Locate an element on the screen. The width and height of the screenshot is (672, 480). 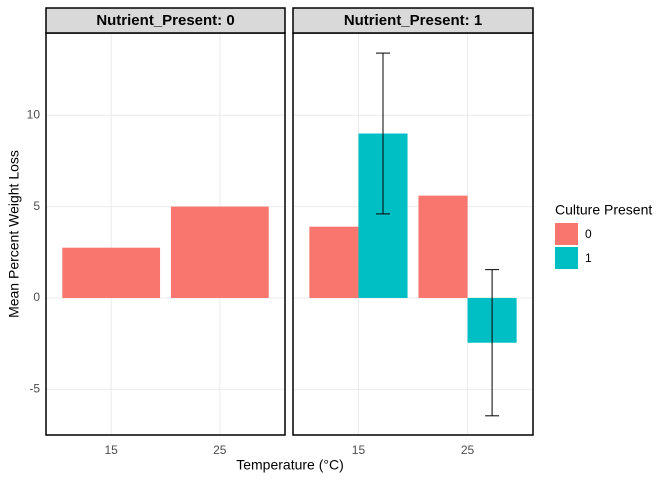
facet-title: Nutrient_Present: 0 is located at coordinates (165, 20).